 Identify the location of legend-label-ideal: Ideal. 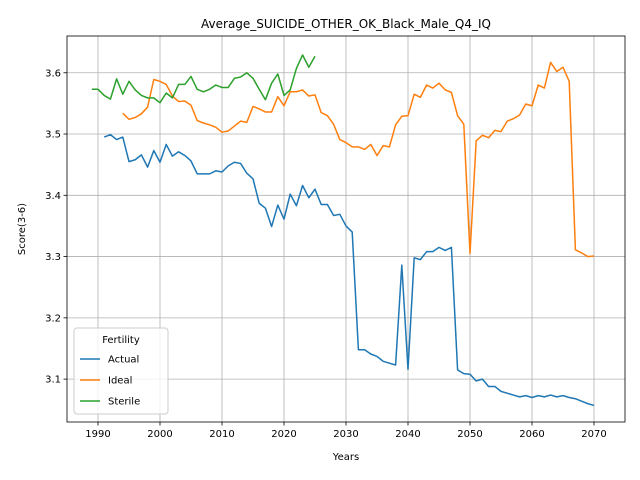
(120, 381).